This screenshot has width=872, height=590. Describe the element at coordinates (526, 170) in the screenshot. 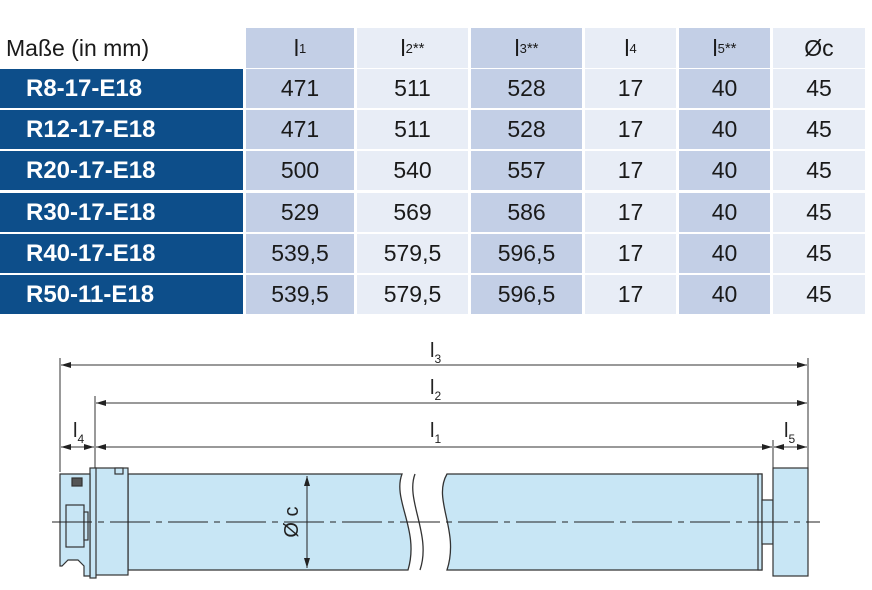

I see `table-cell: 557` at that location.